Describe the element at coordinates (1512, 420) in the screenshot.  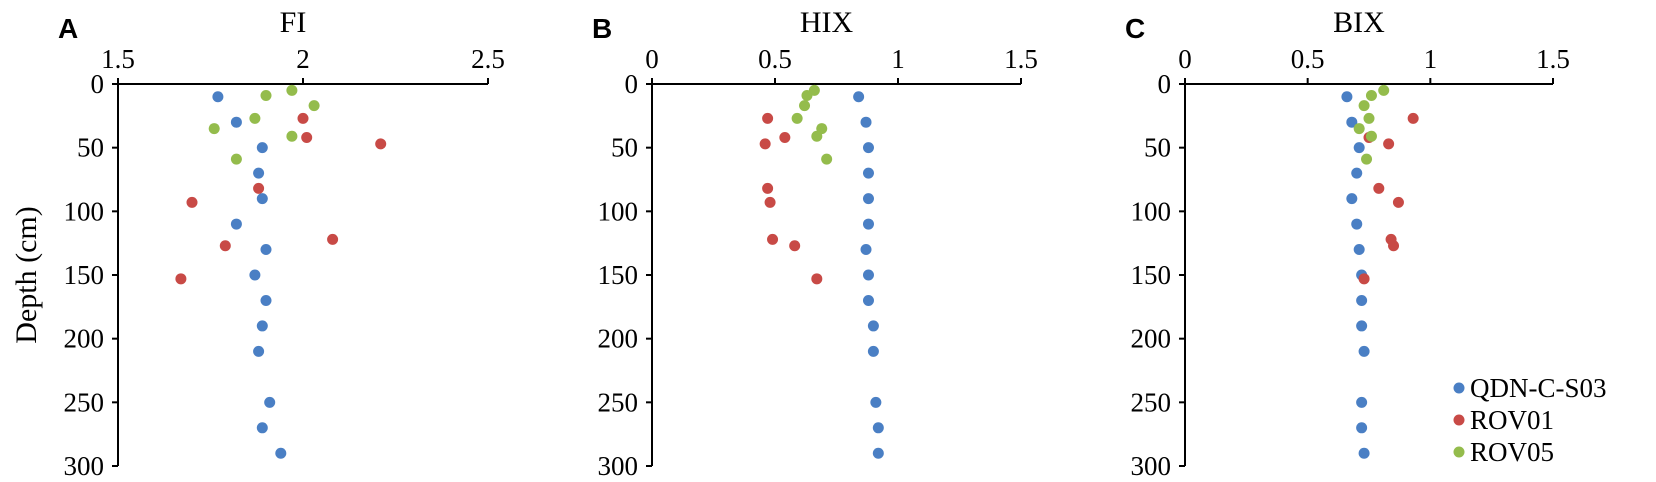
I see `legend-label: ROV01` at that location.